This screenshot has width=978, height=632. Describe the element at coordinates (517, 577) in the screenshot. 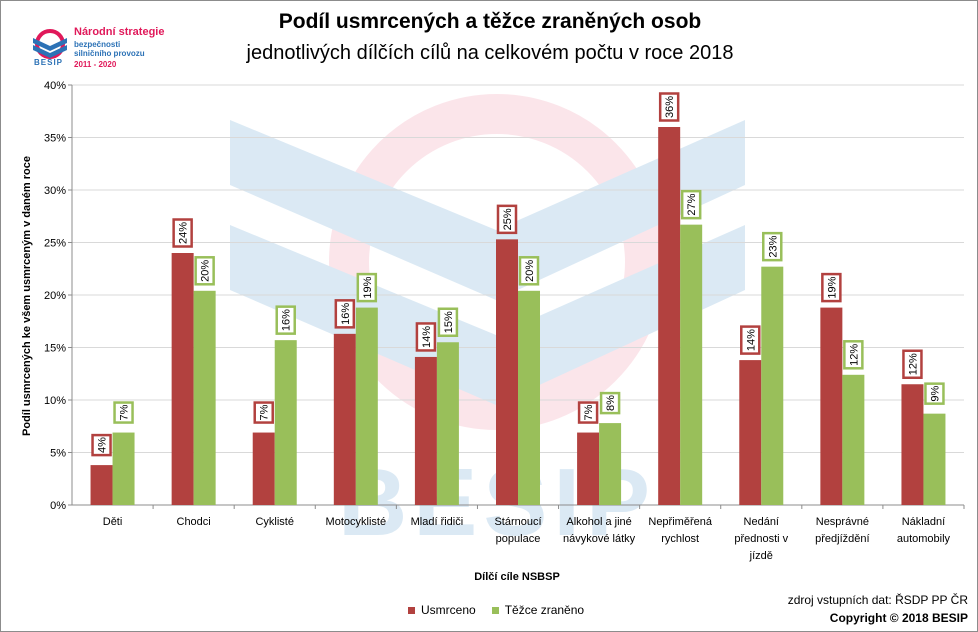

I see `x-axis-label: Dílčí cíle NSBSP` at that location.